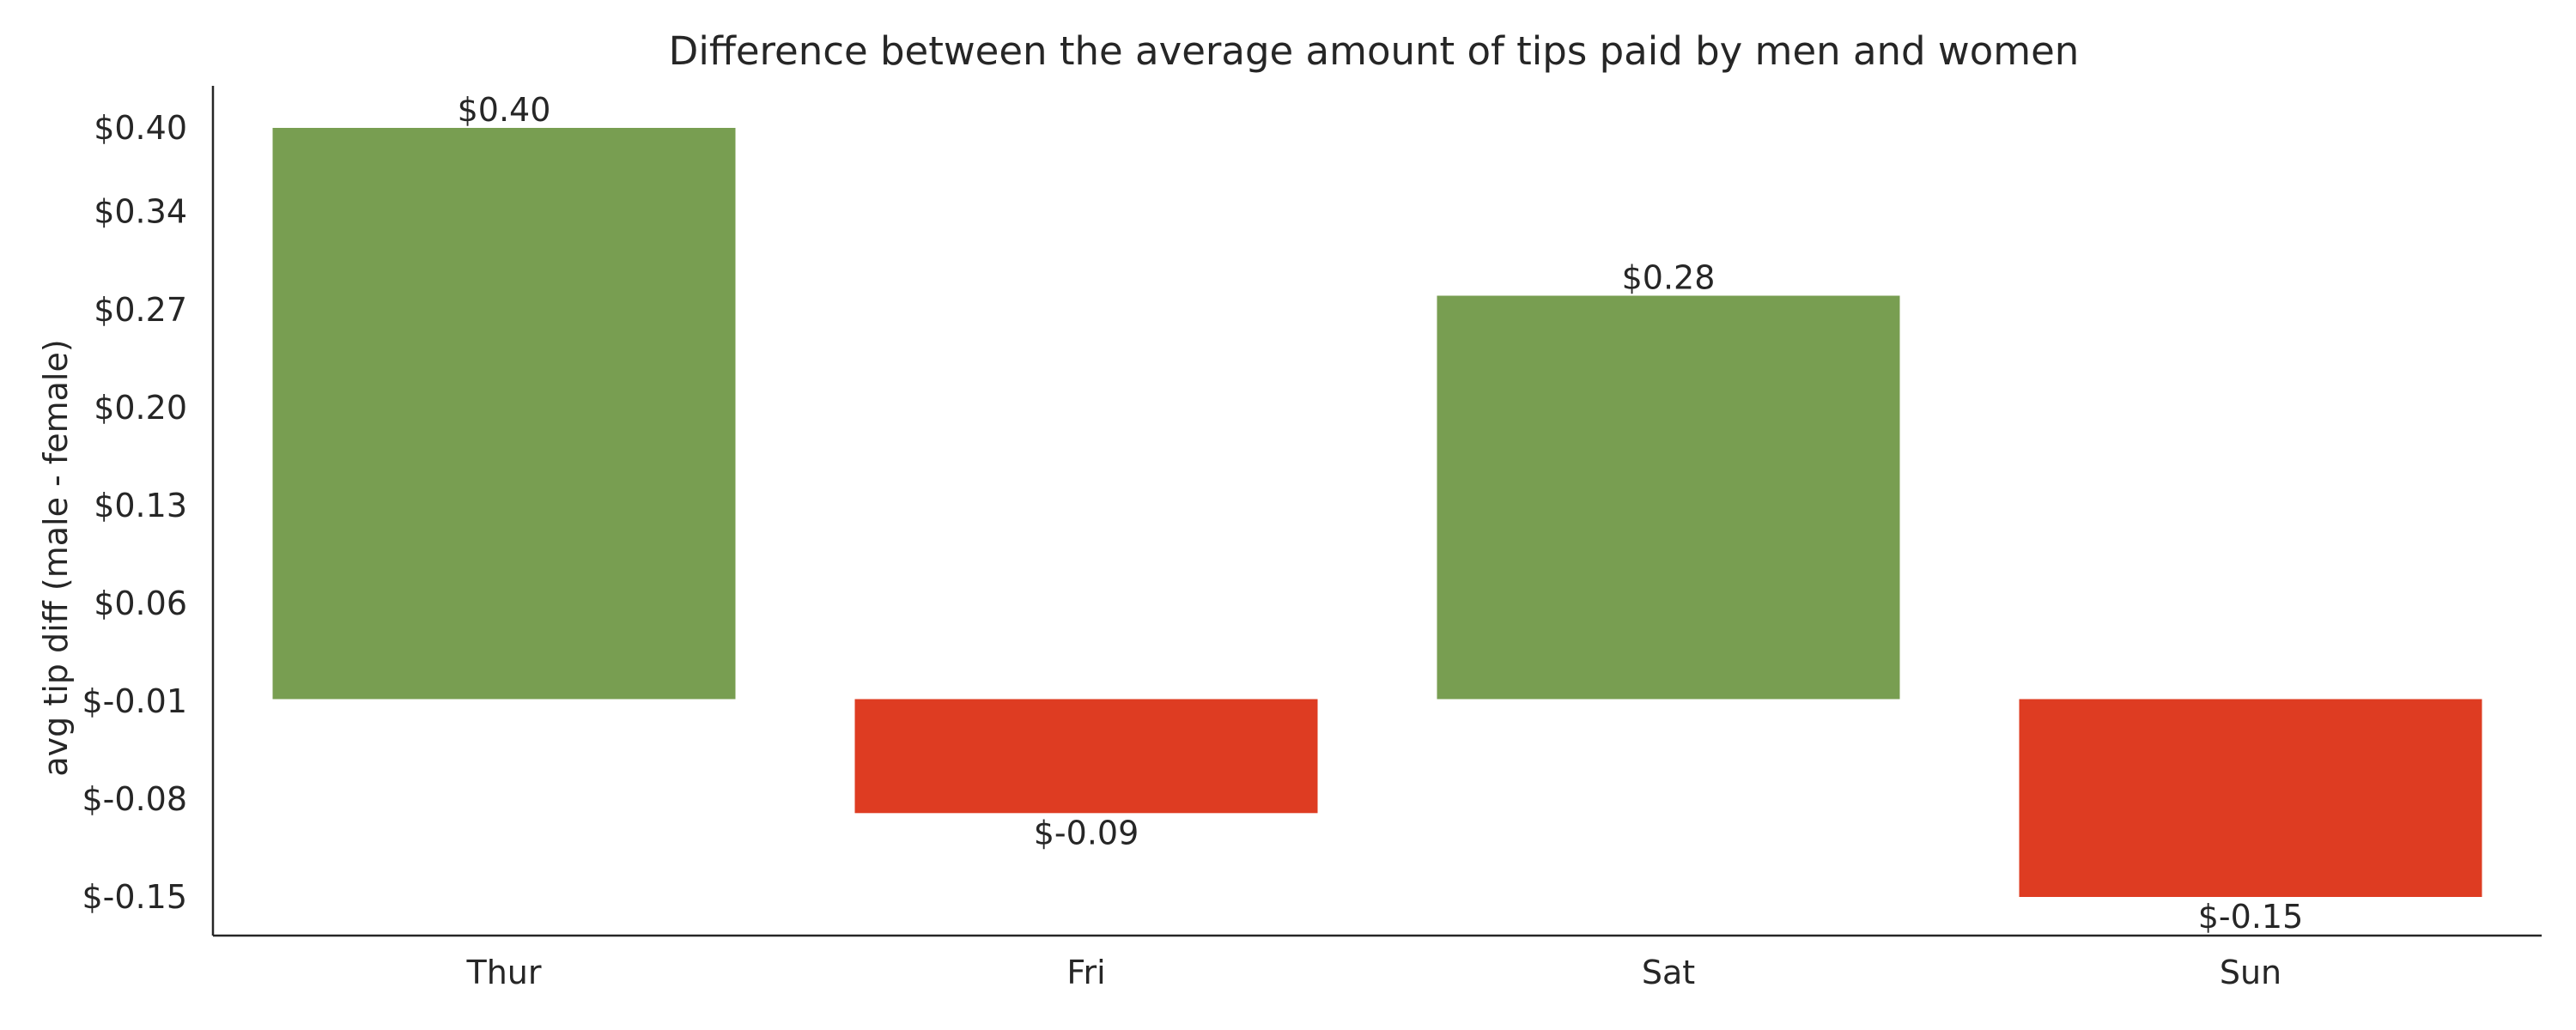  Describe the element at coordinates (1086, 832) in the screenshot. I see `data-label-fri: $-0.09` at that location.